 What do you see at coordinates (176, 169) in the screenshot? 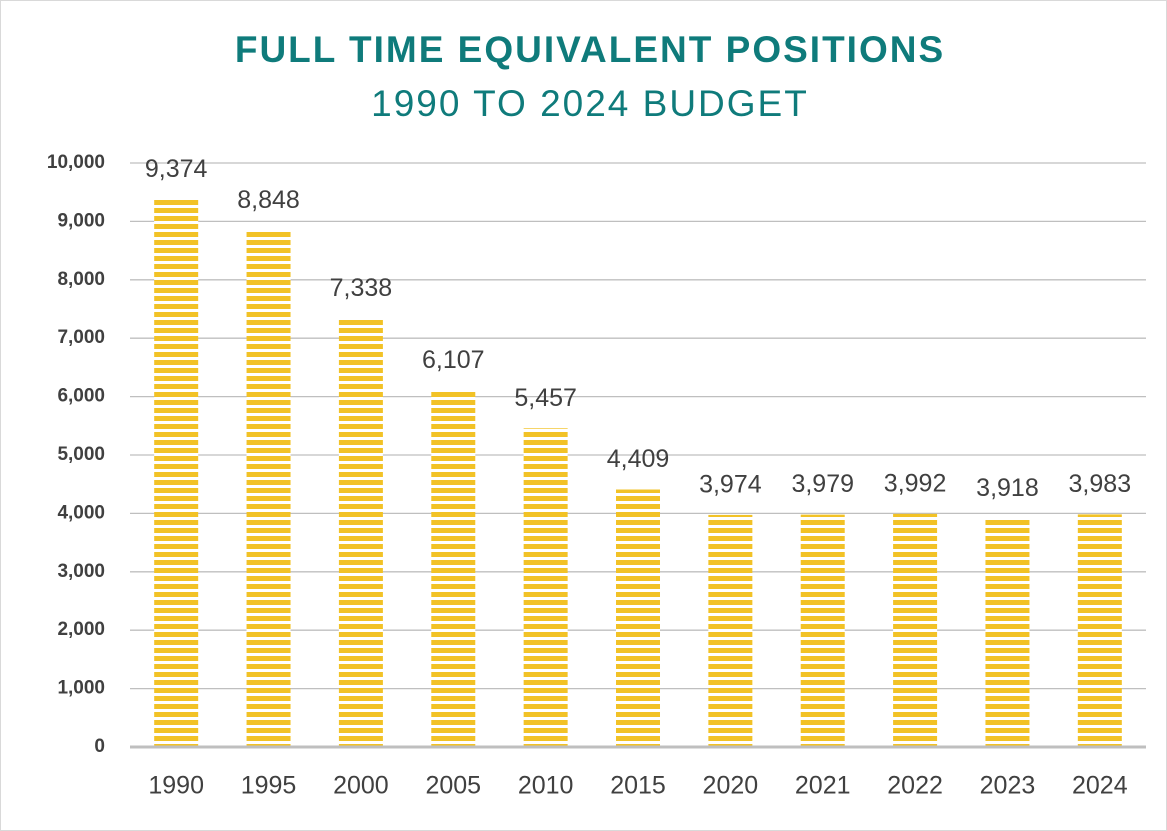
I see `value-label: 9,374` at bounding box center [176, 169].